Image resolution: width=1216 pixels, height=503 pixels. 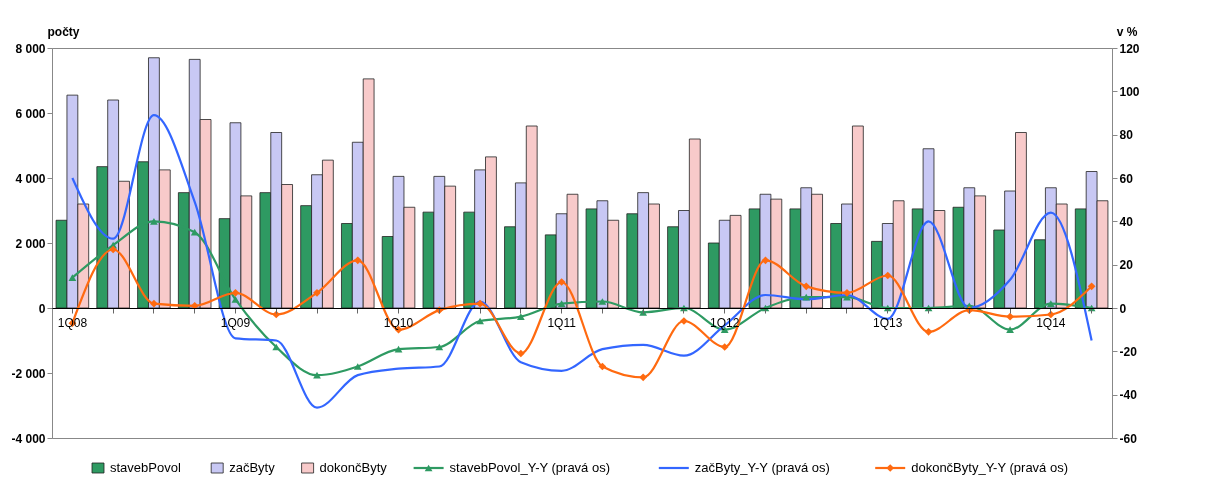 What do you see at coordinates (888, 322) in the screenshot?
I see `x-tick-label: 1Q13` at bounding box center [888, 322].